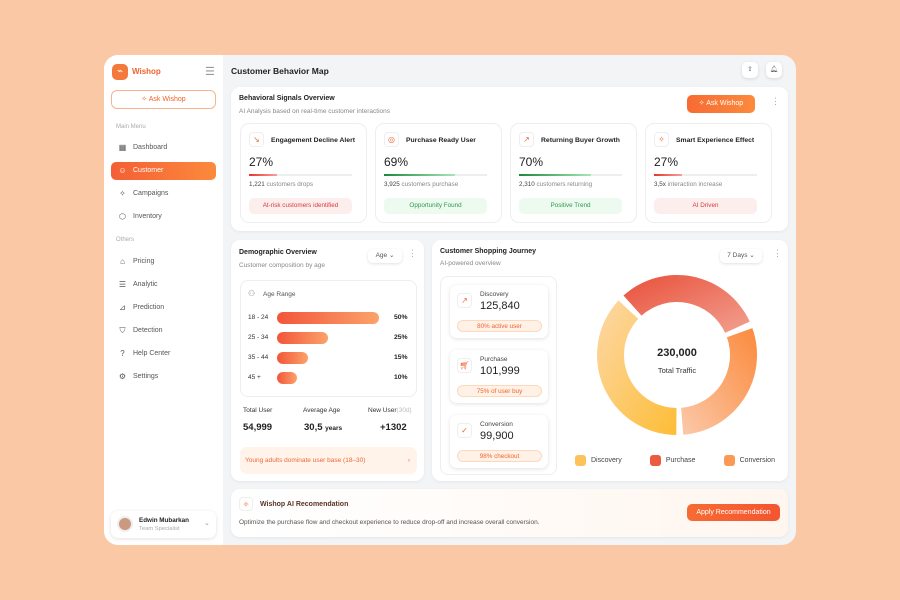  I want to click on export-icon: ⇪, so click(750, 70).